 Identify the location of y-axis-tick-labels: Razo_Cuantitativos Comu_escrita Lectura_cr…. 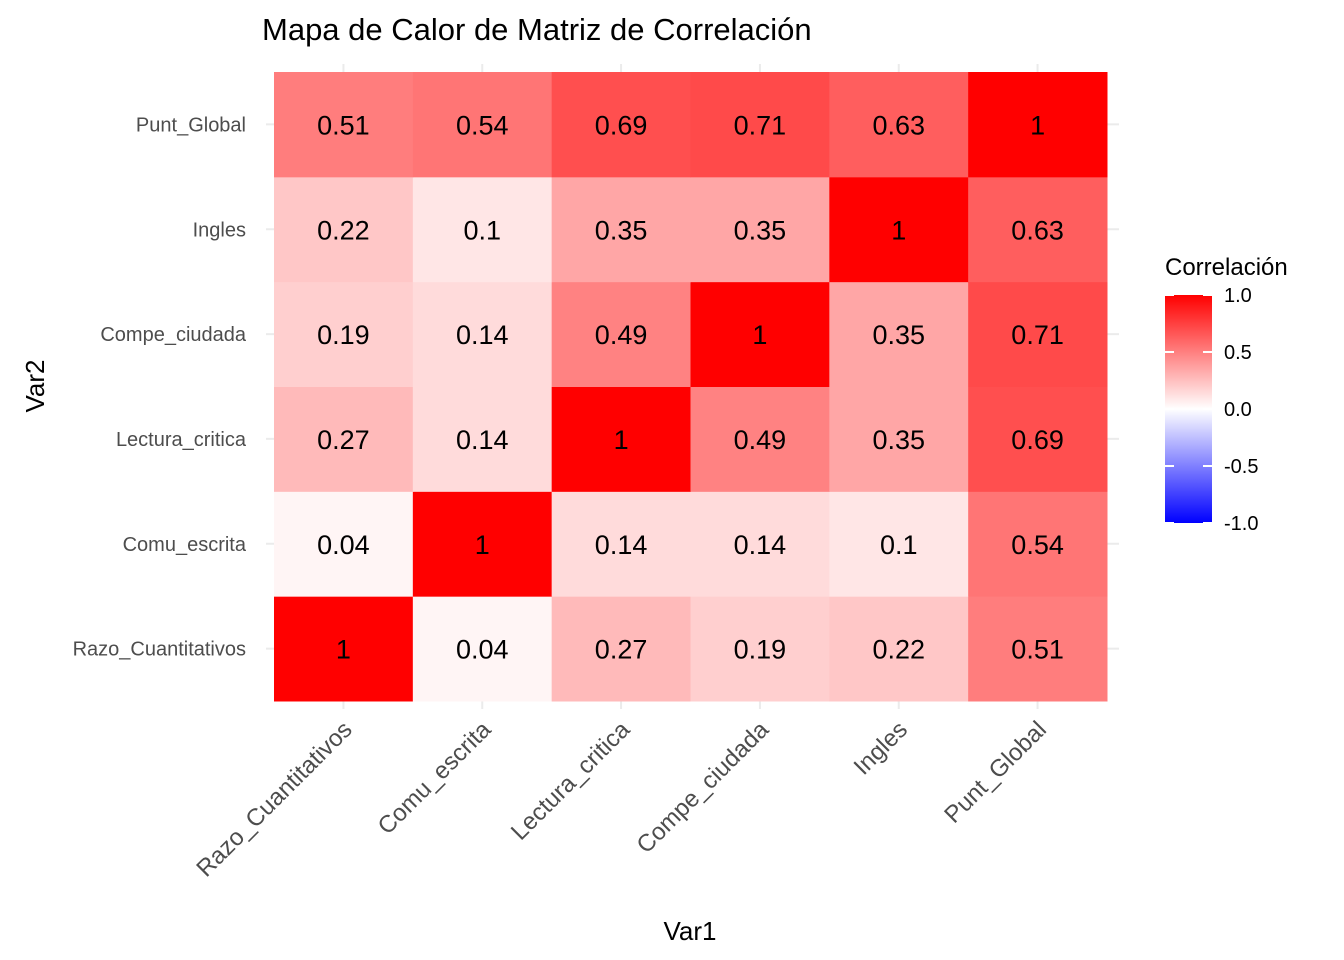
(160, 387).